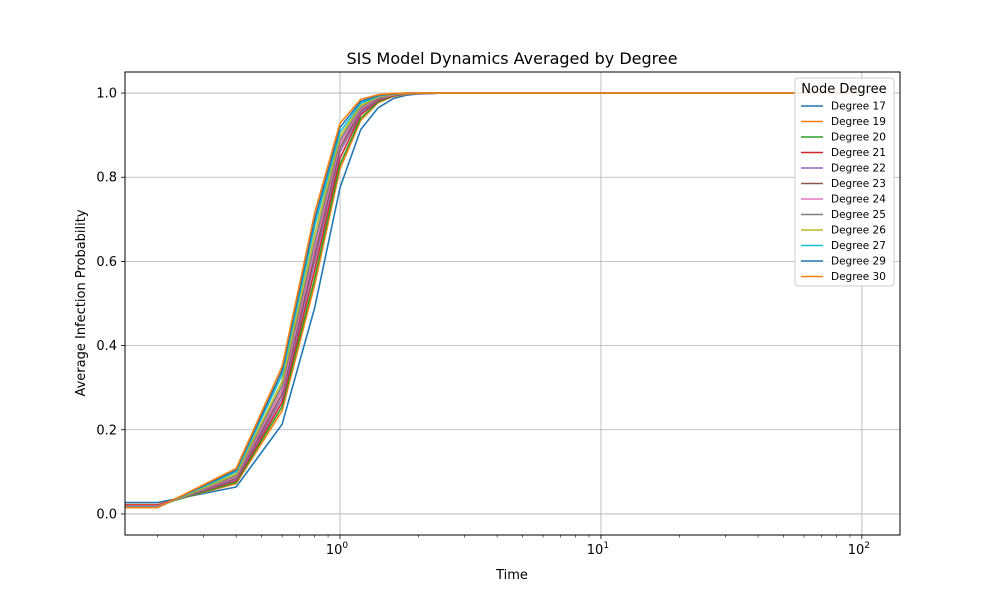 This screenshot has width=1000, height=600. What do you see at coordinates (337, 549) in the screenshot?
I see `x-tick-label: 10⁰` at bounding box center [337, 549].